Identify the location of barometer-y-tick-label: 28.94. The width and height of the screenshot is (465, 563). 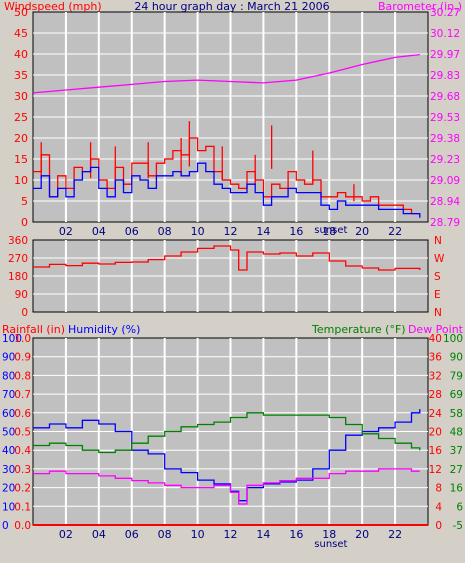
(445, 202).